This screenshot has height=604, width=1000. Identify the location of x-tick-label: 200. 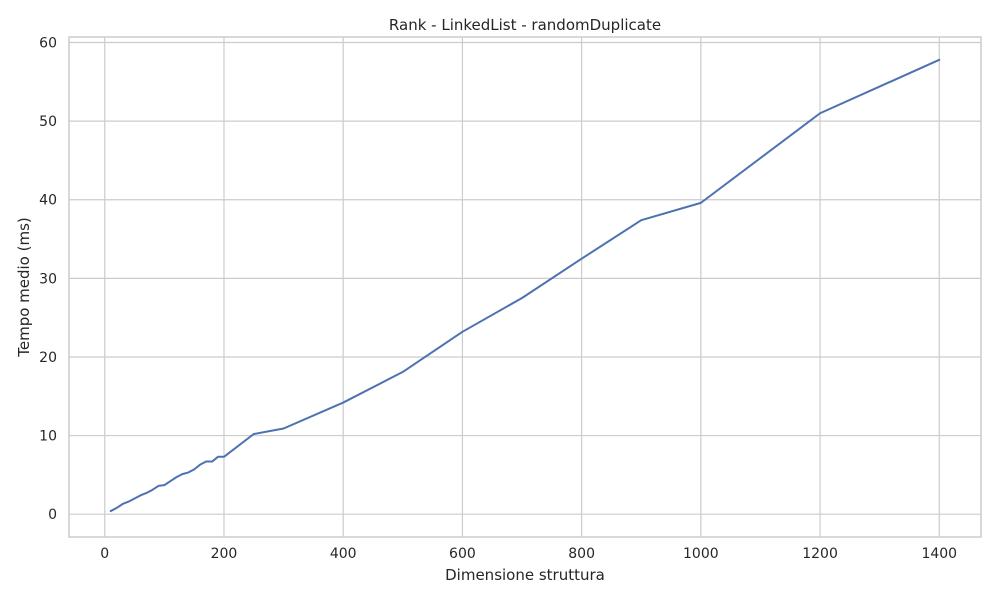
(224, 554).